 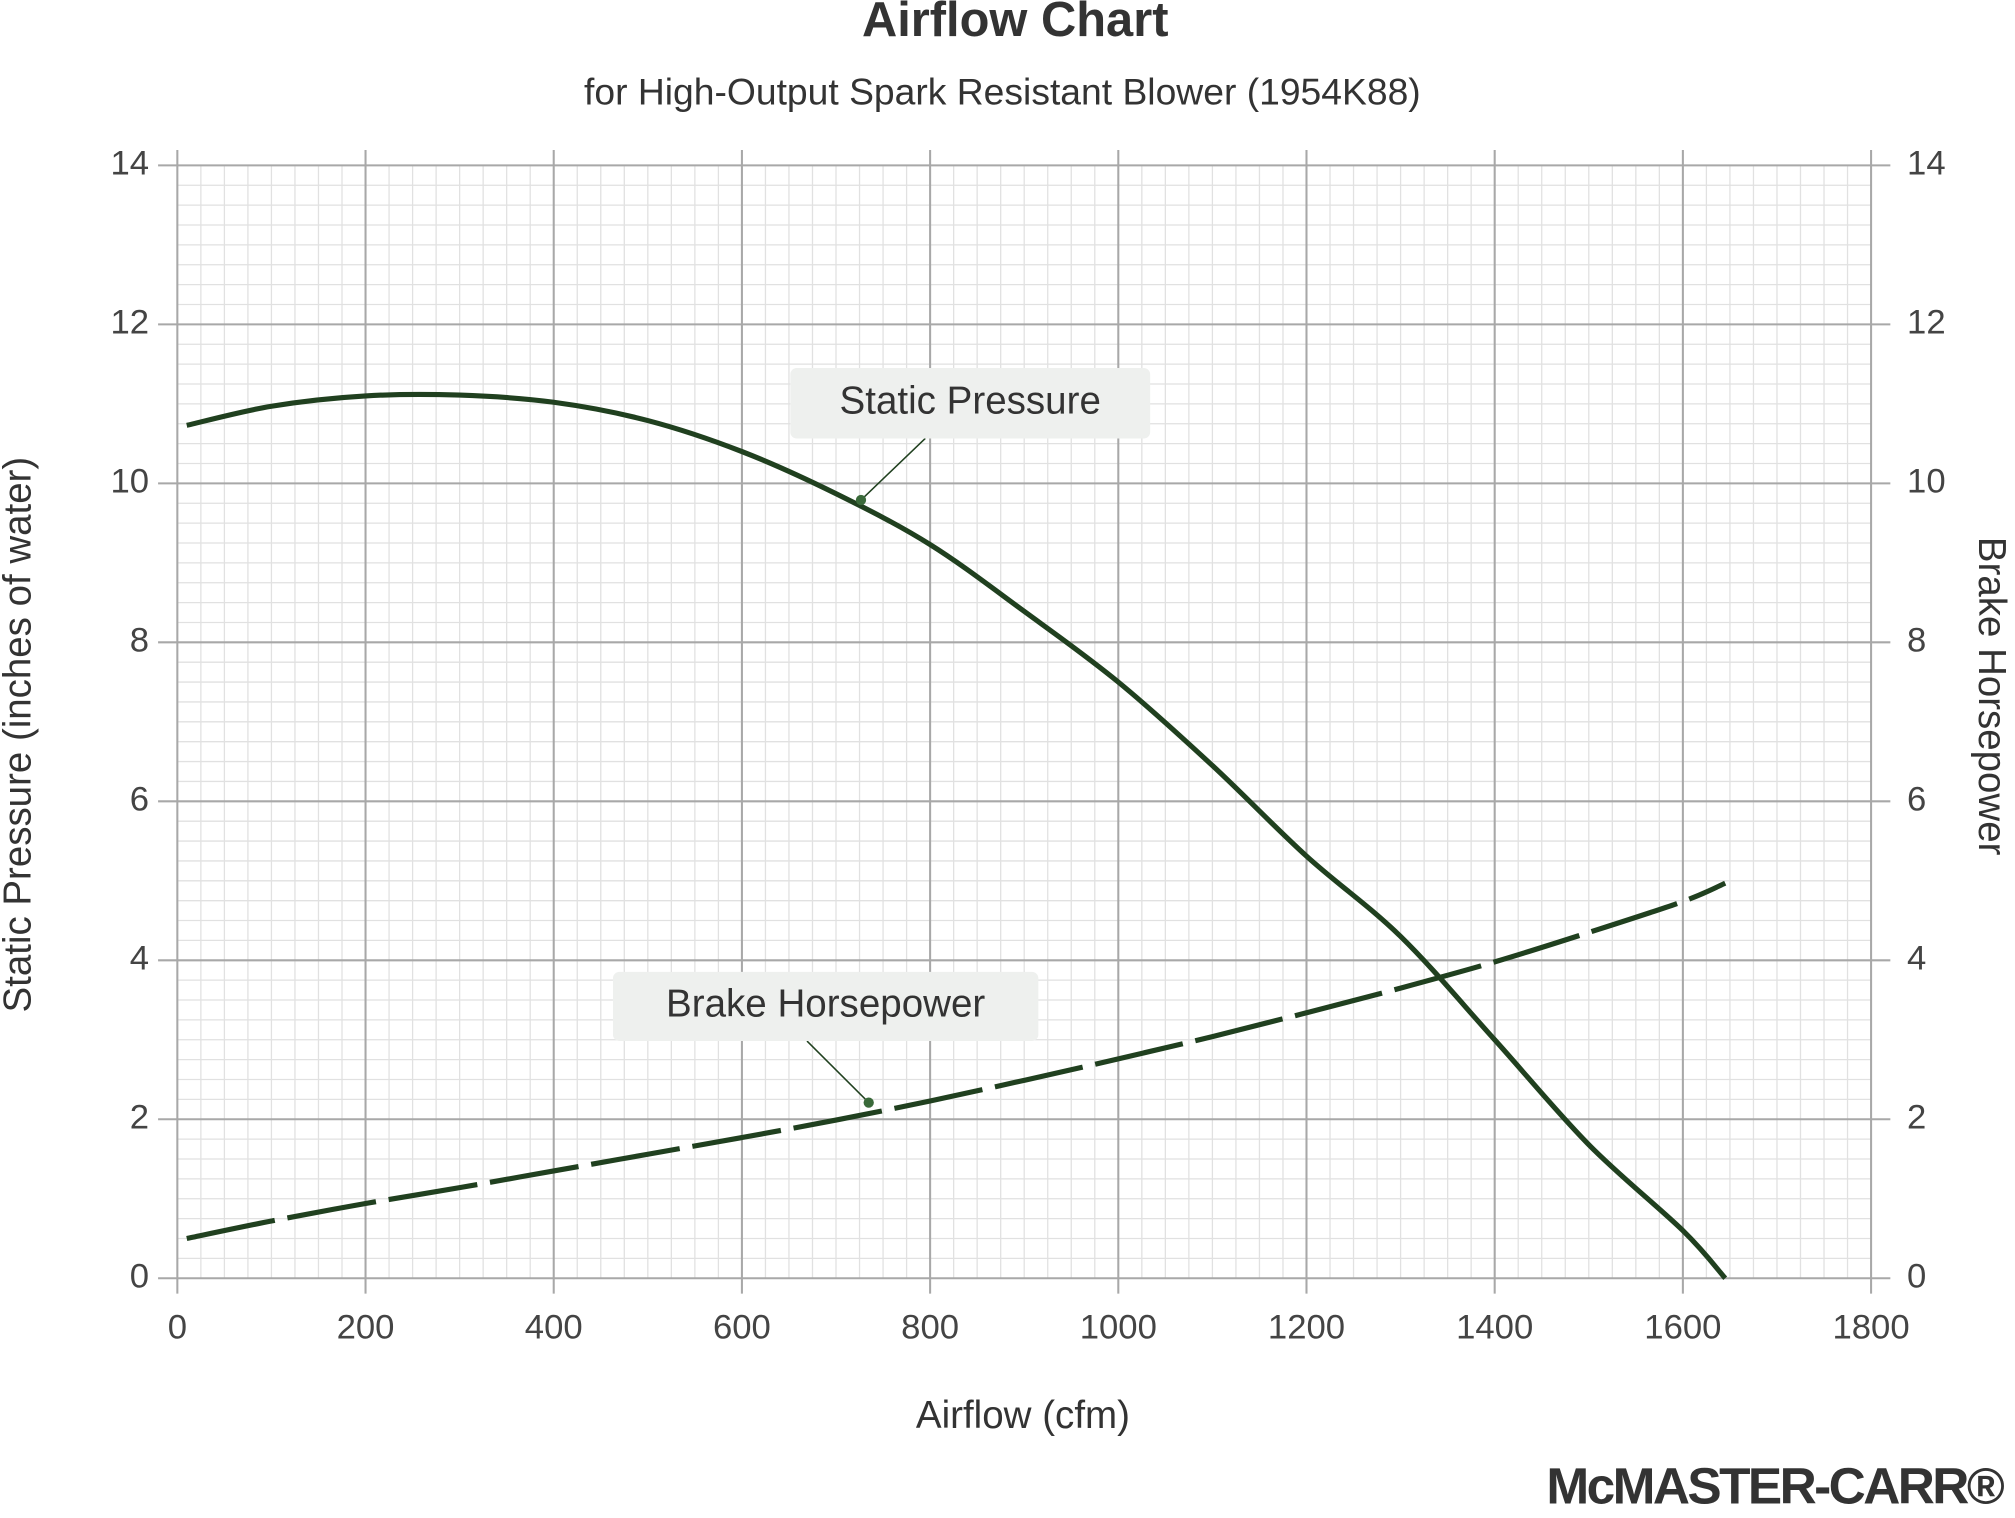 What do you see at coordinates (1775, 1485) in the screenshot?
I see `logo: McMASTER-CARR®` at bounding box center [1775, 1485].